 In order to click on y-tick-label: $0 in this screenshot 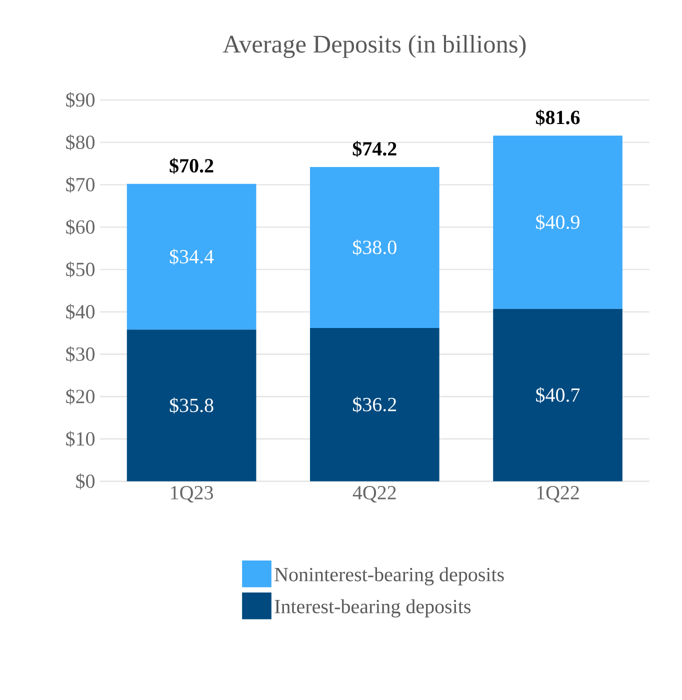, I will do `click(85, 481)`.